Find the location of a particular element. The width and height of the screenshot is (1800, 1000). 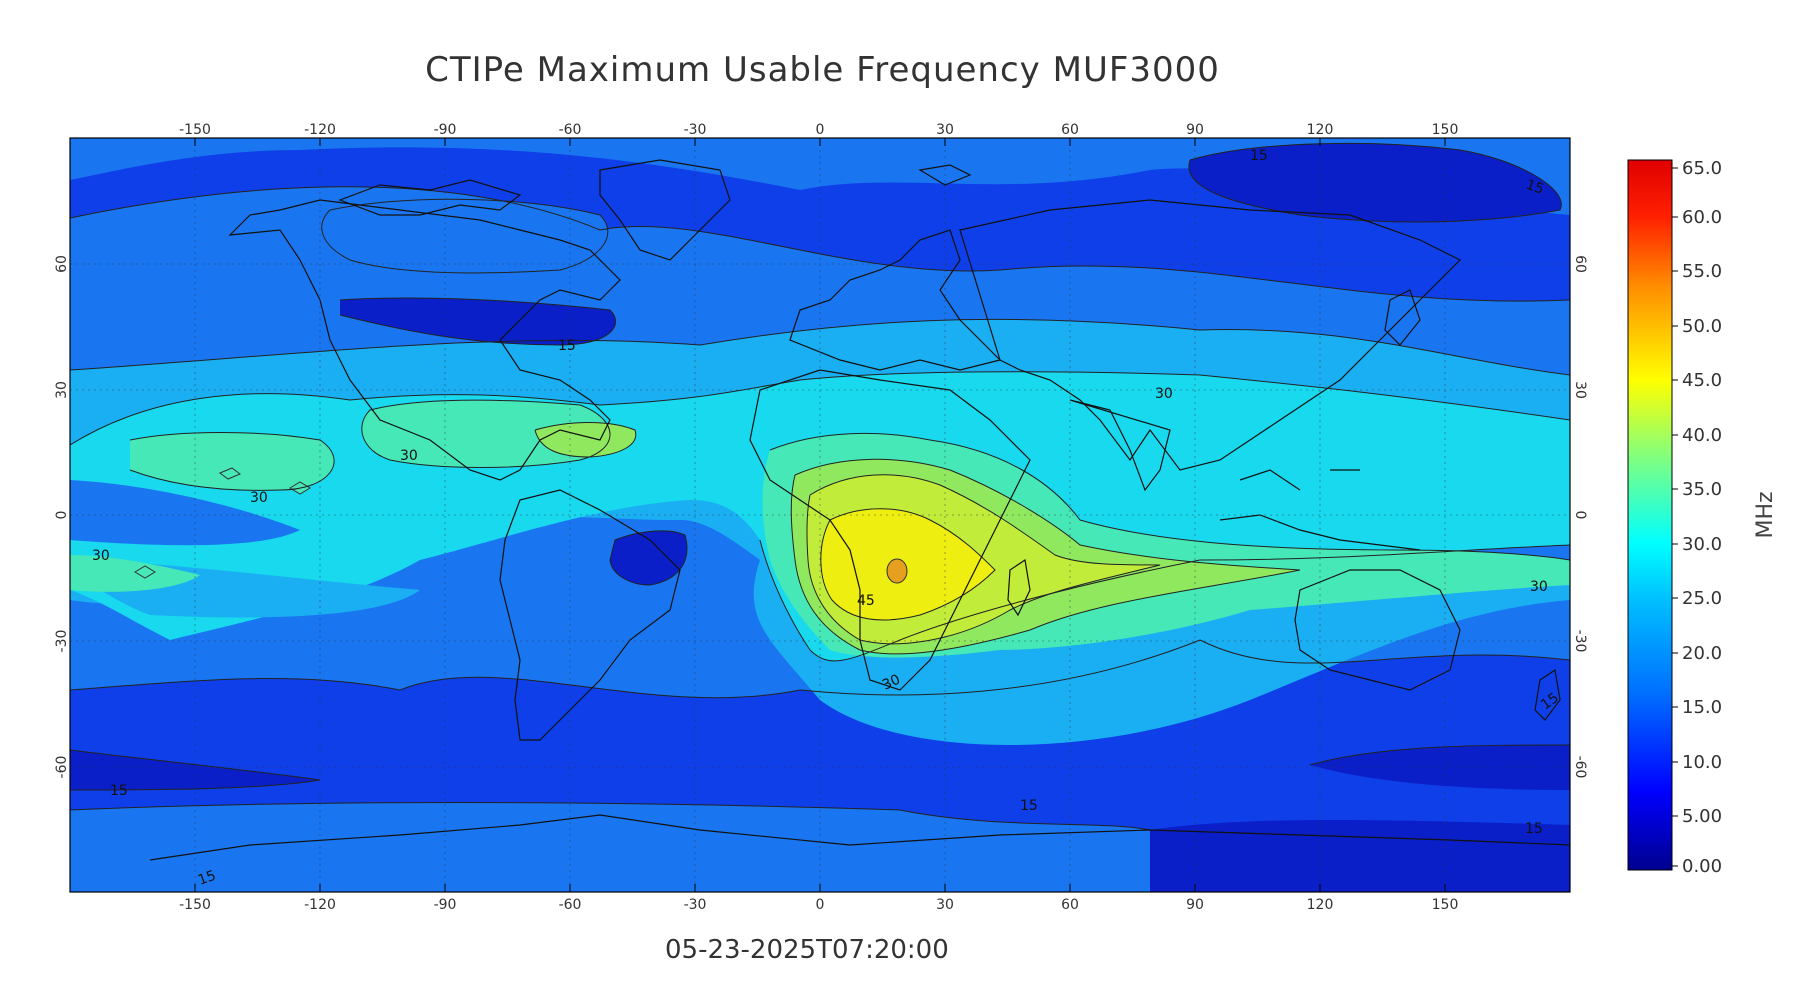

colorbar-tick-label: 5.00 is located at coordinates (1702, 816).